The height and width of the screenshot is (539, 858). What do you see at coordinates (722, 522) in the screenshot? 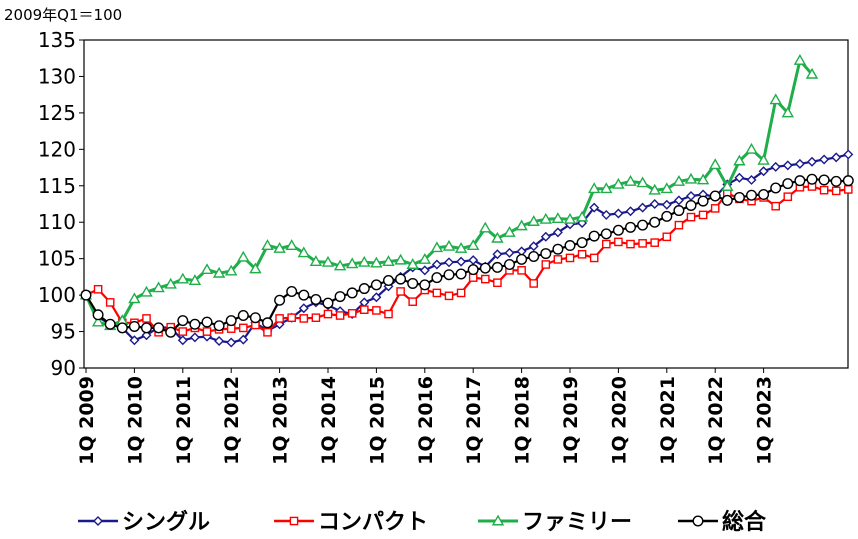
I see `legend-item: 総合` at bounding box center [722, 522].